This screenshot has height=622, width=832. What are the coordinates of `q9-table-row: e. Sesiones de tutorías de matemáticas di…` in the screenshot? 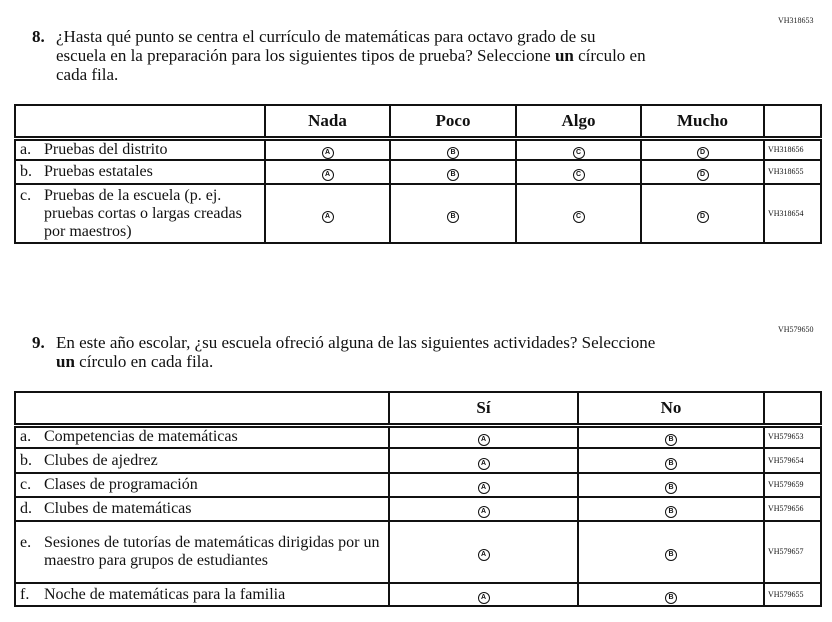 It's located at (418, 552).